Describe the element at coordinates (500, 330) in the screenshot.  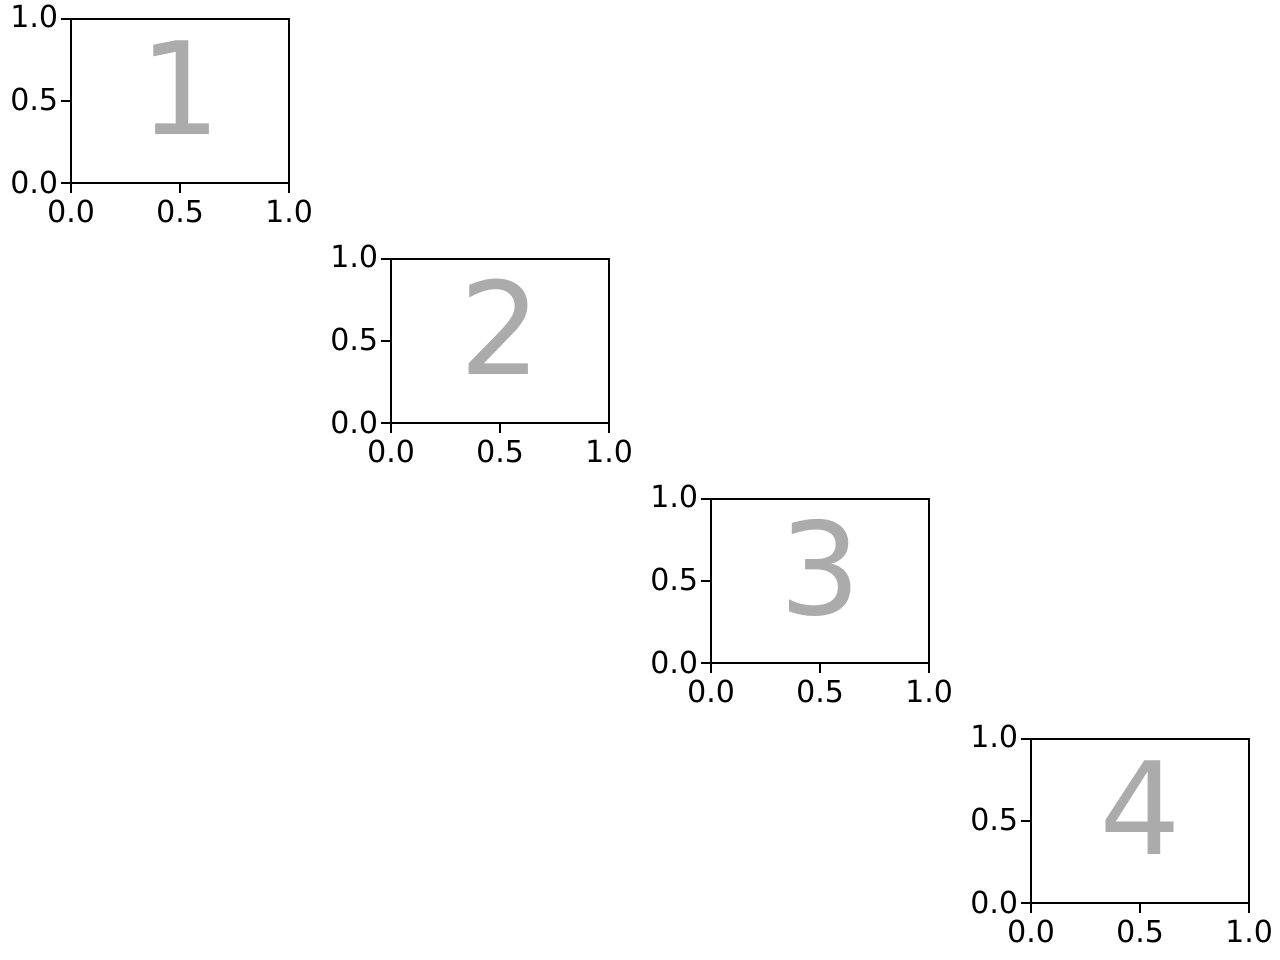
I see `axes-annotation: 2` at that location.